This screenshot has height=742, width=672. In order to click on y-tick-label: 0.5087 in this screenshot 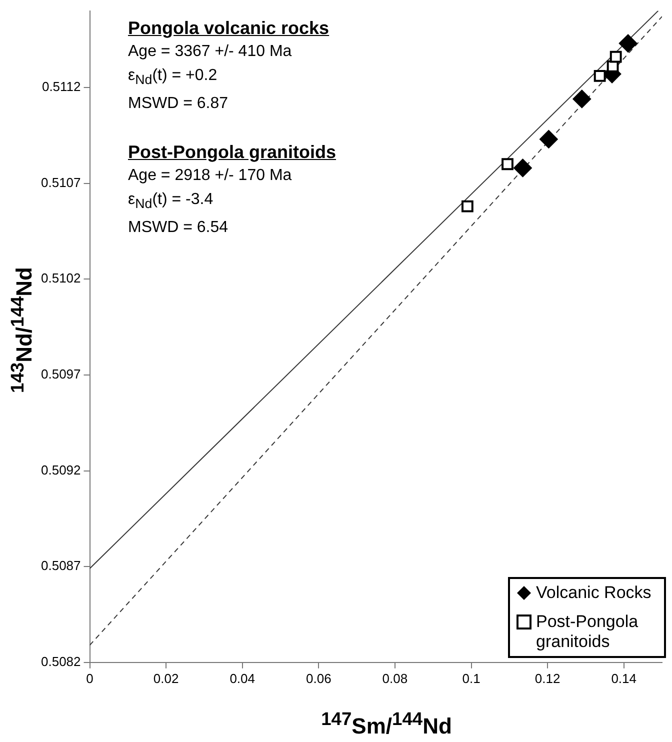, I will do `click(60, 566)`.